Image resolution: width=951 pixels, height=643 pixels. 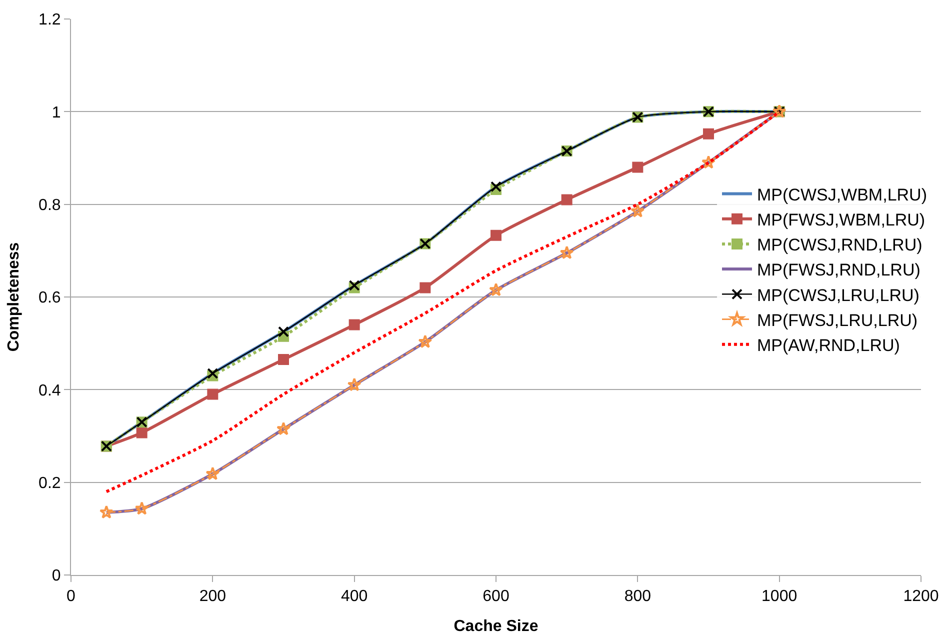 I want to click on legend-label: MP(AW,RND,LRU), so click(x=828, y=345).